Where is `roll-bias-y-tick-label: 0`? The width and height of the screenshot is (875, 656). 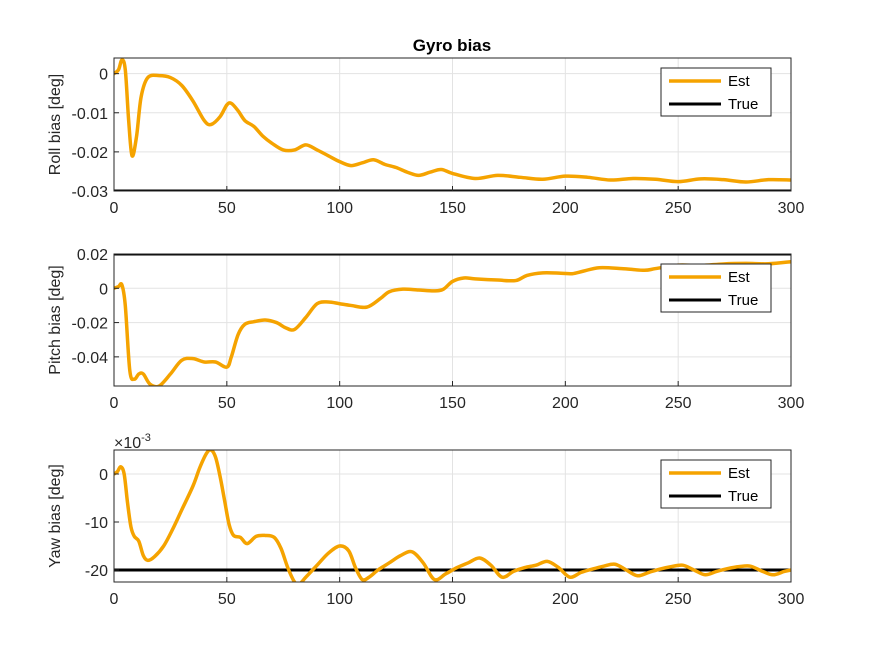
roll-bias-y-tick-label: 0 is located at coordinates (103, 75).